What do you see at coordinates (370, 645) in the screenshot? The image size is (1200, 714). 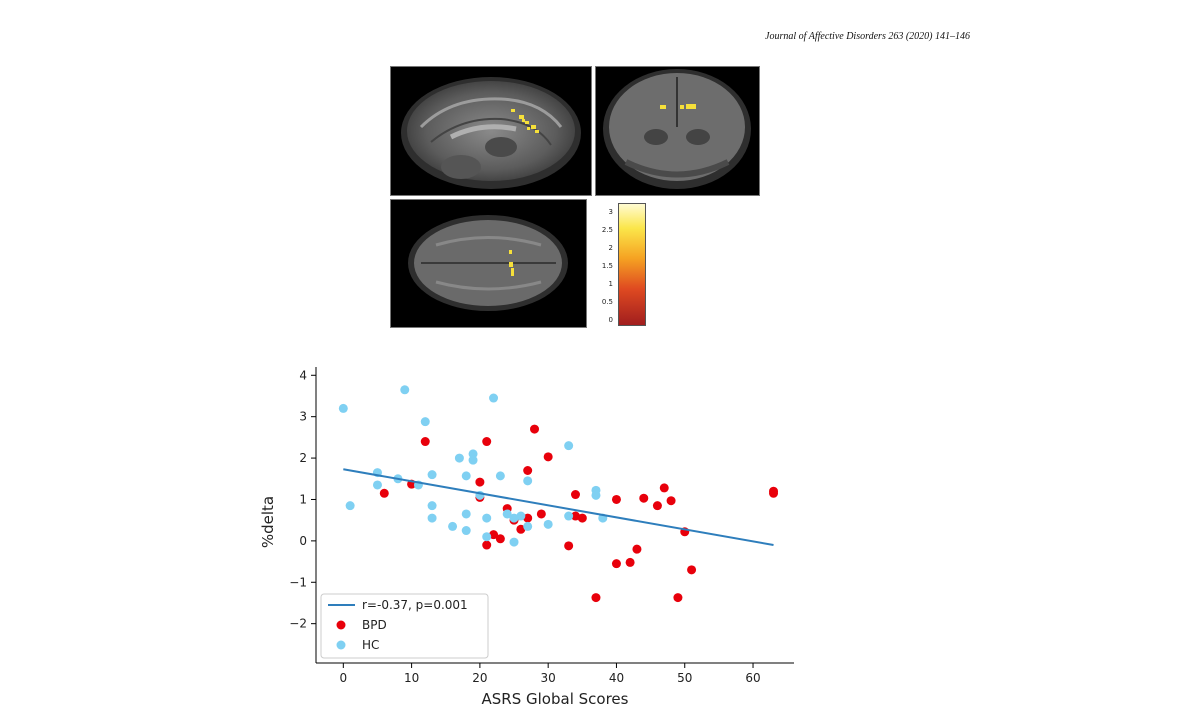 I see `legend-hc-label: HC` at bounding box center [370, 645].